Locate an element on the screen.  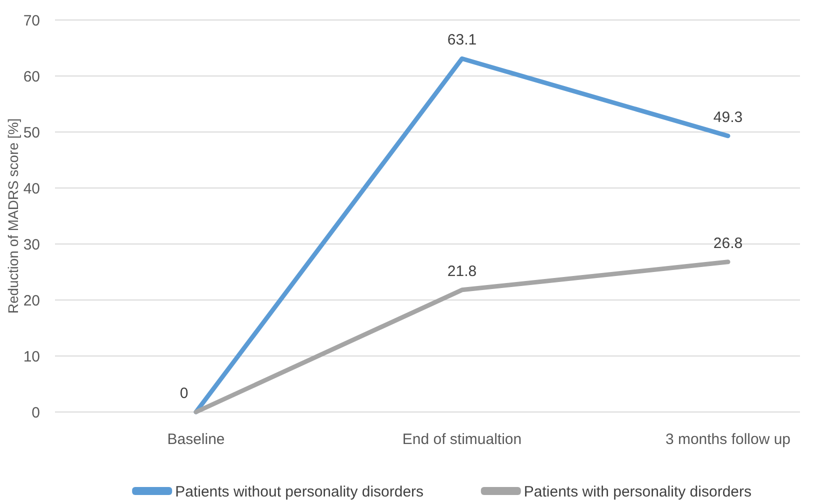
x-tick-label: Baseline is located at coordinates (196, 439).